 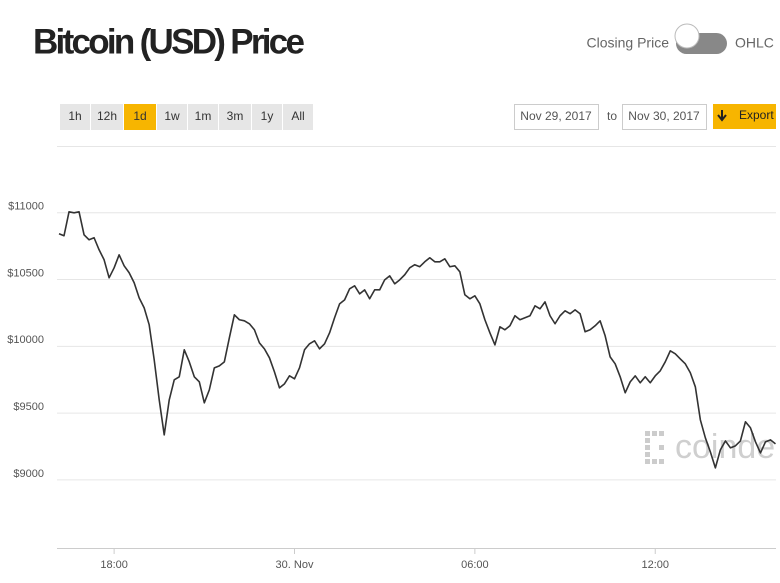 What do you see at coordinates (25, 273) in the screenshot?
I see `y-tick-label: $10500` at bounding box center [25, 273].